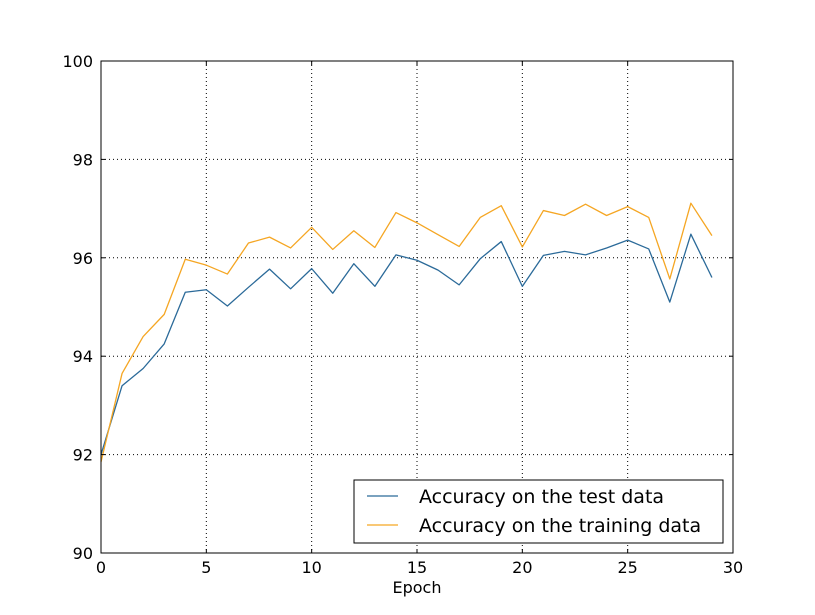  Describe the element at coordinates (417, 567) in the screenshot. I see `x-tick-label: 15` at that location.